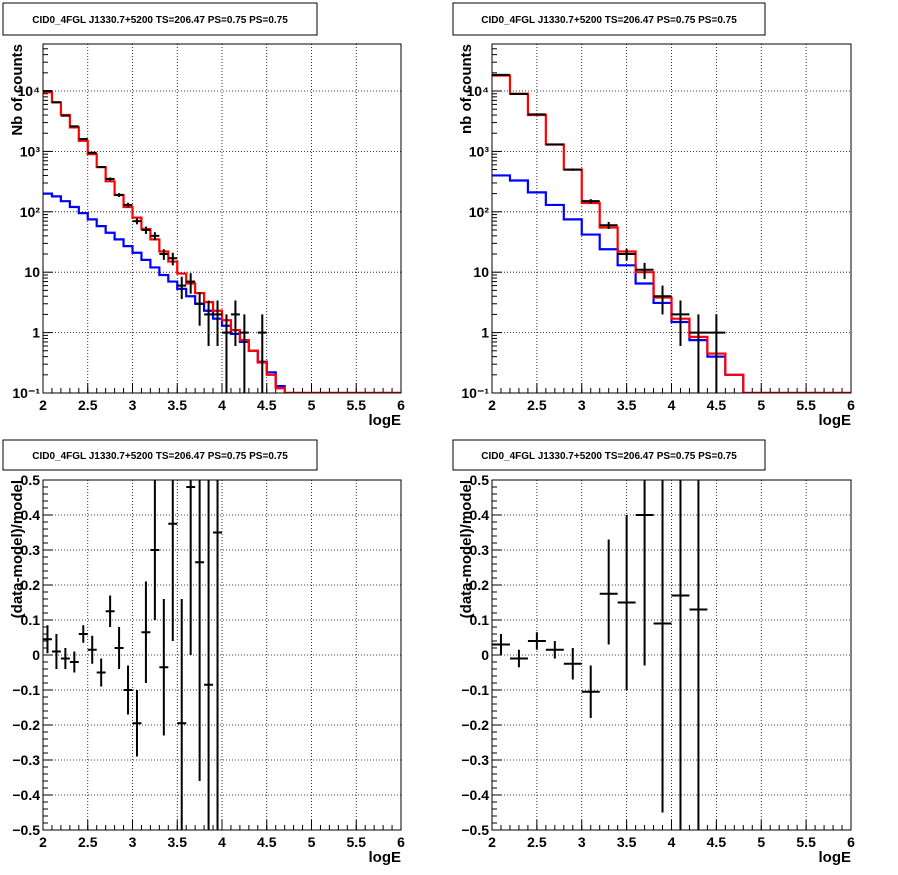  I want to click on y-axis-label: nb of counts, so click(466, 89).